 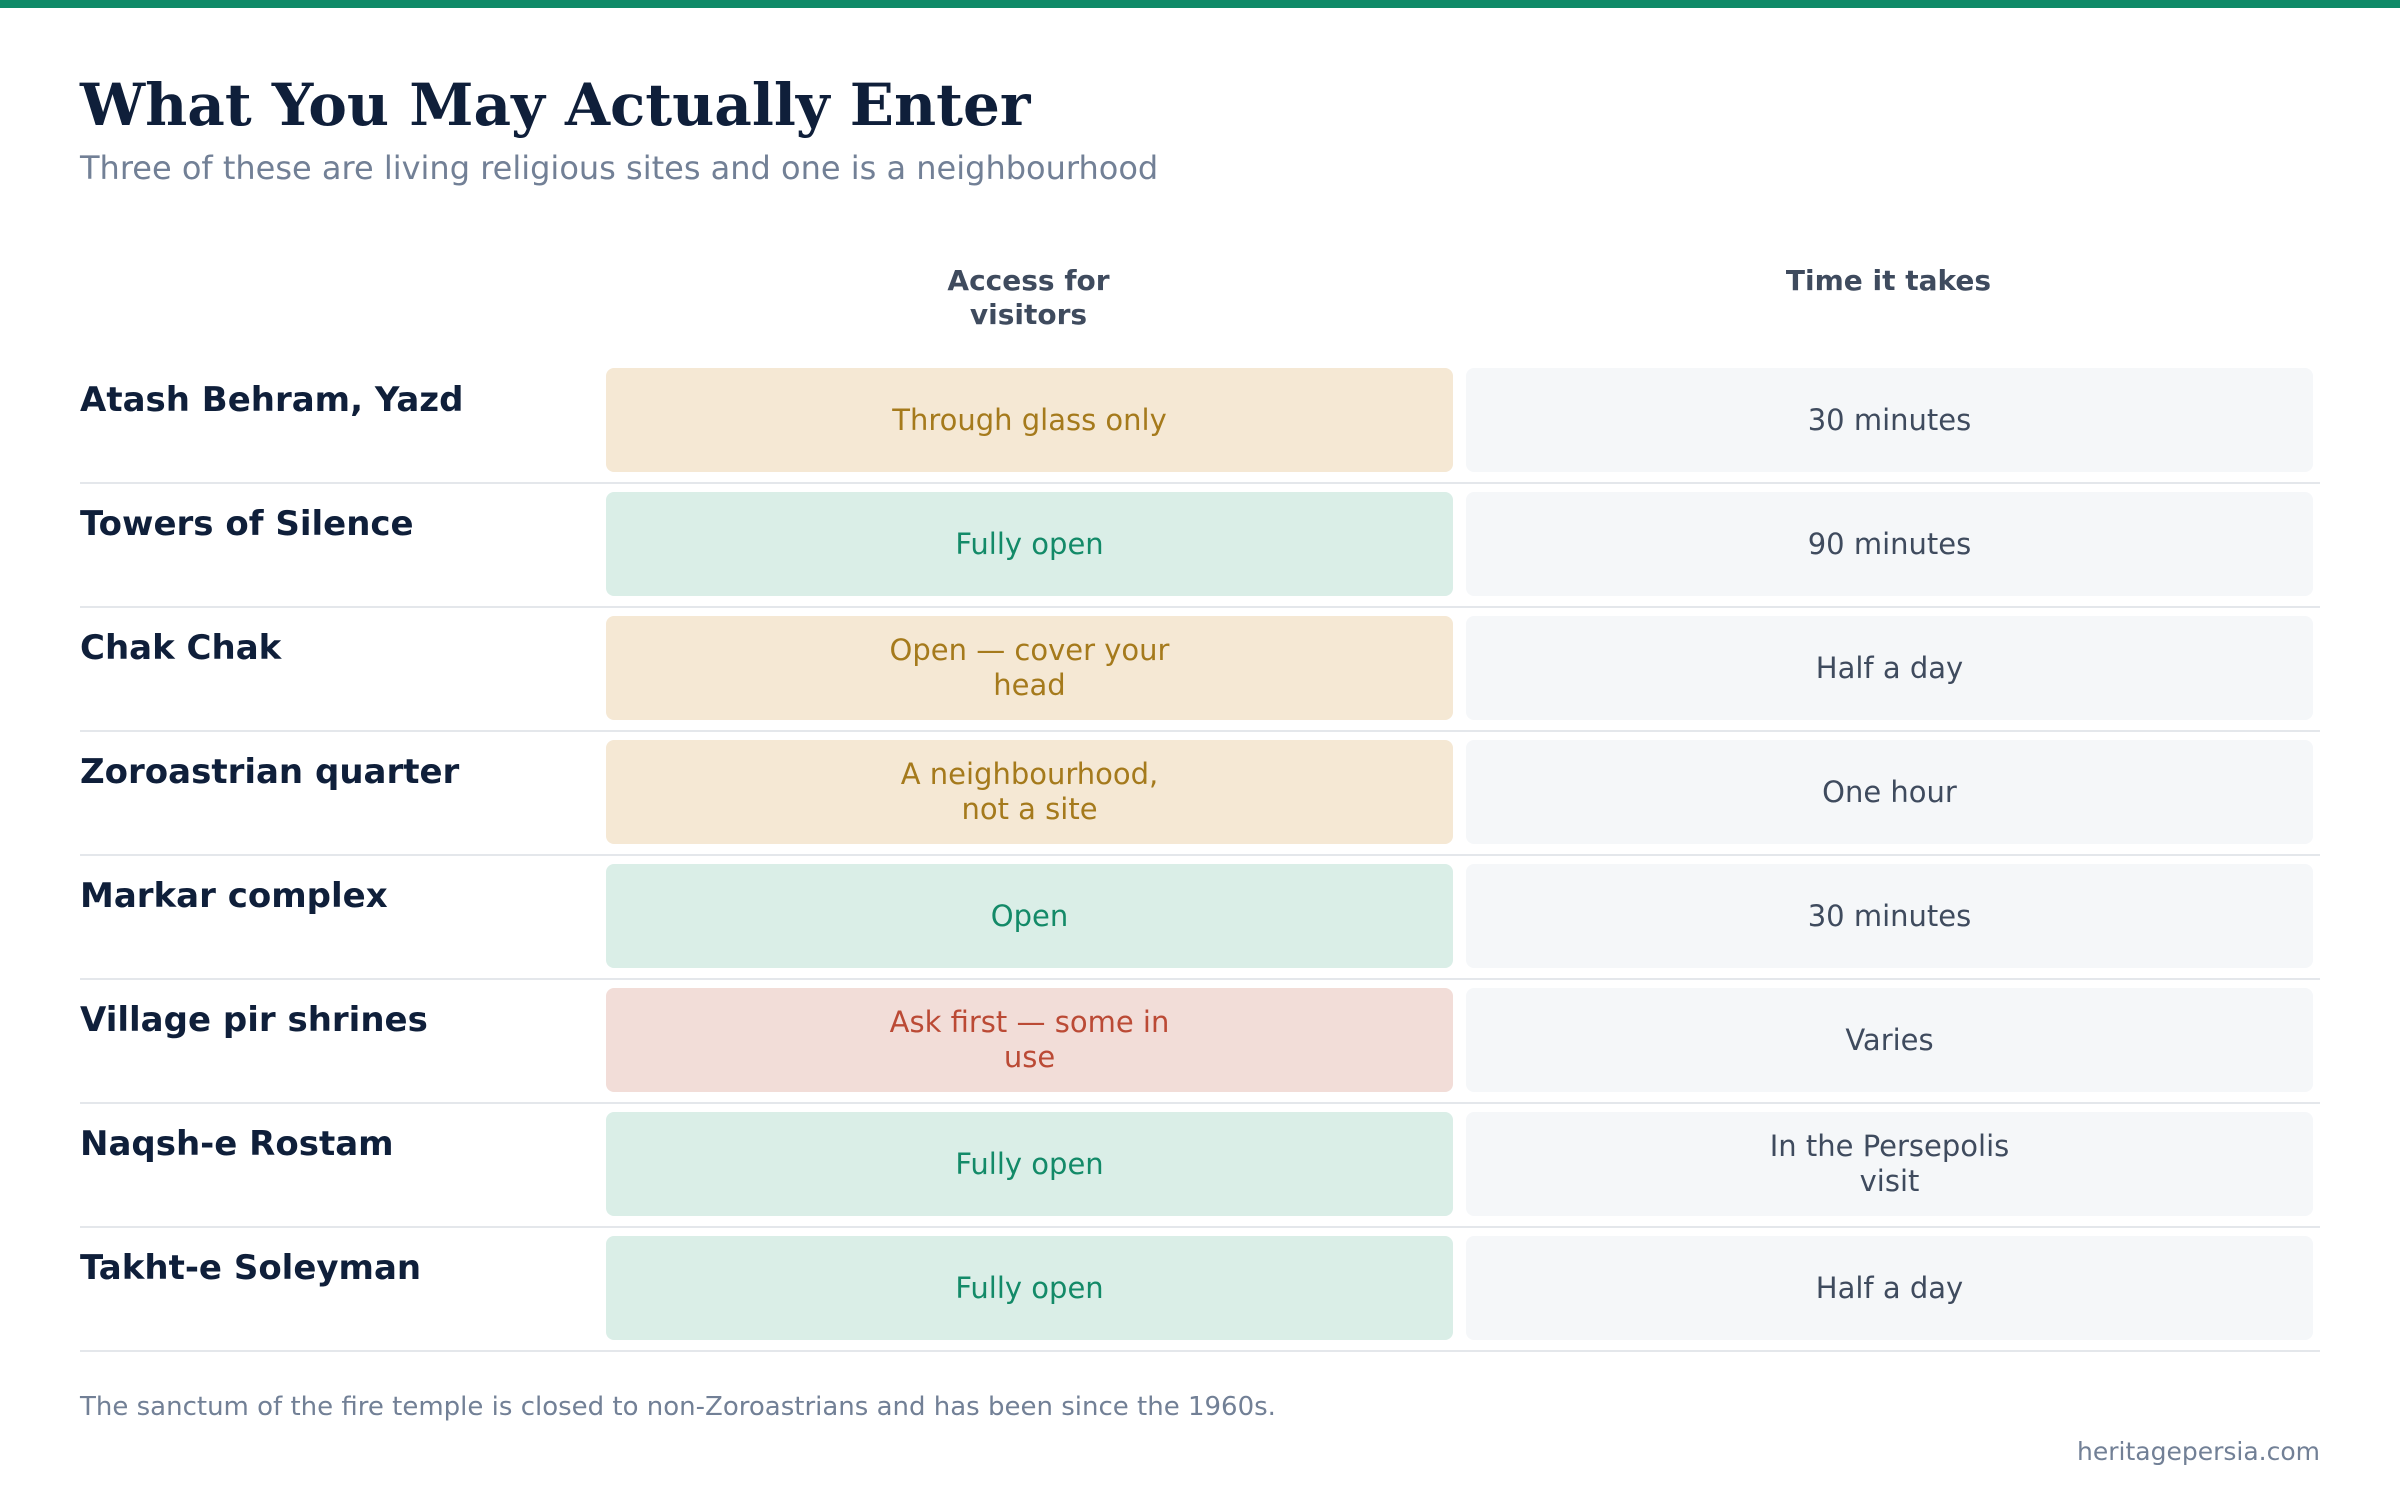 I want to click on access-label: Open — cover your head, so click(x=1029, y=667).